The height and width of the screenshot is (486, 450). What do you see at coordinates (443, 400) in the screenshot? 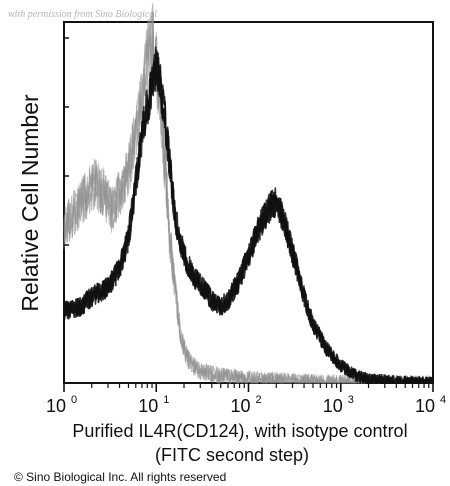
I see `x-tick-exponent: 4` at bounding box center [443, 400].